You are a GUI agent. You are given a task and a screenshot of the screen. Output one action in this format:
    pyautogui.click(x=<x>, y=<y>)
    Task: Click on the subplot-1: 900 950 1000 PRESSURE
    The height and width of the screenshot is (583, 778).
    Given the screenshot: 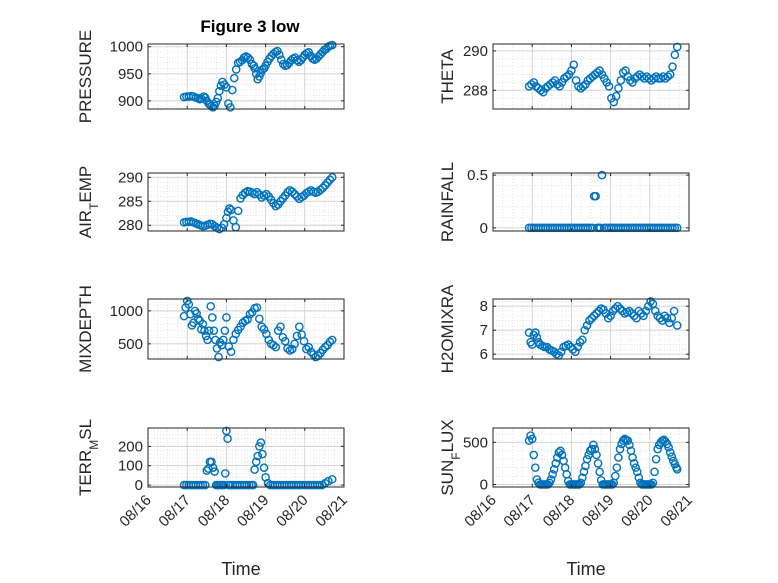 What is the action you would take?
    pyautogui.click(x=210, y=77)
    